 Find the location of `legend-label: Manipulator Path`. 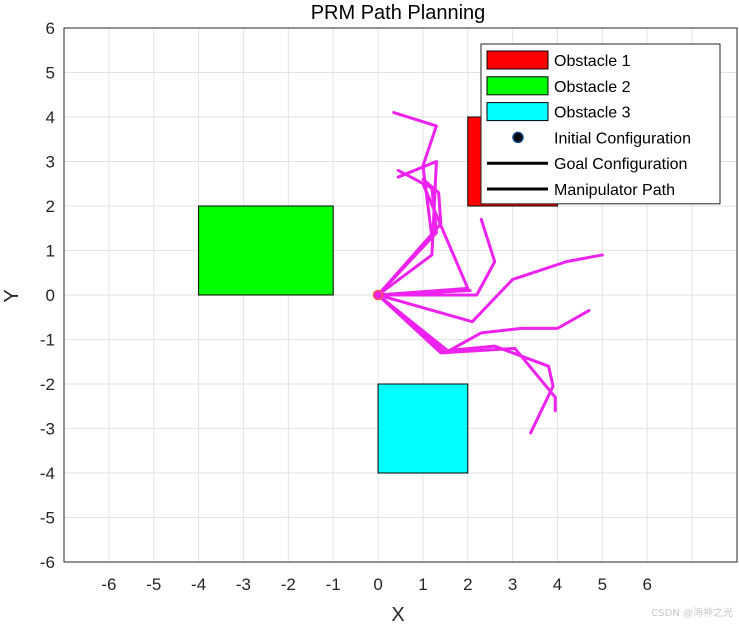

legend-label: Manipulator Path is located at coordinates (614, 190).